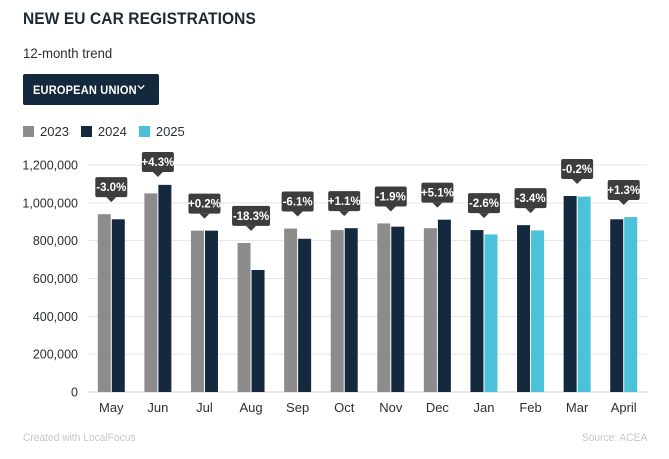 This screenshot has width=669, height=459. I want to click on change-label: +1.3%, so click(623, 191).